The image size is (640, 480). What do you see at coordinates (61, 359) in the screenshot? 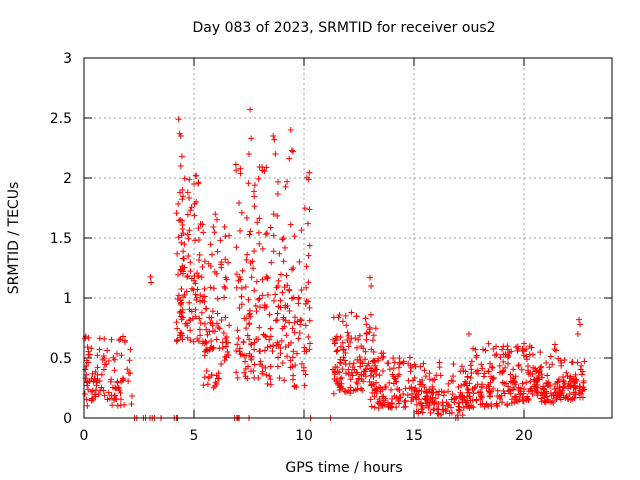
I see `y-tick-label: 0.5` at bounding box center [61, 359].